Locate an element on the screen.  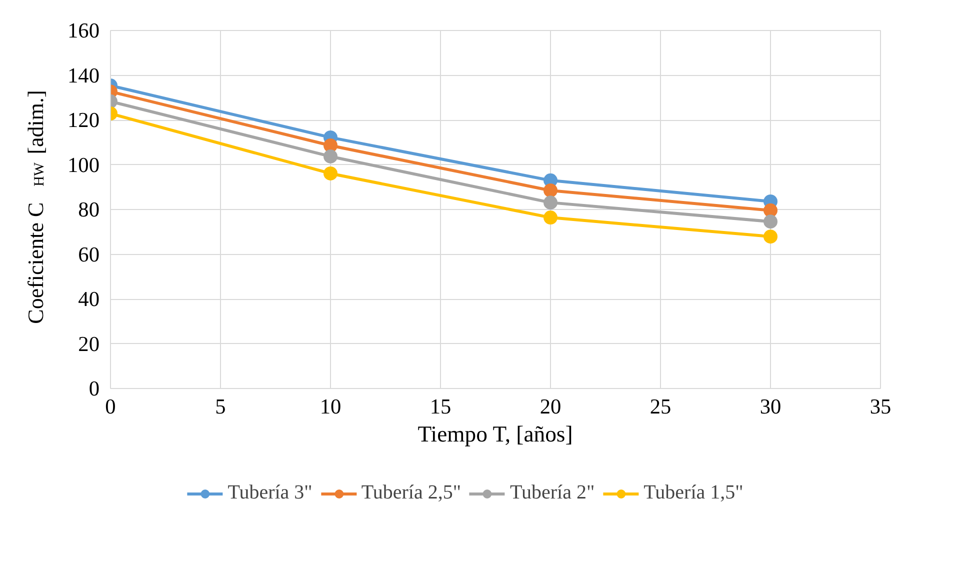
x-tick-label: 5 is located at coordinates (220, 406).